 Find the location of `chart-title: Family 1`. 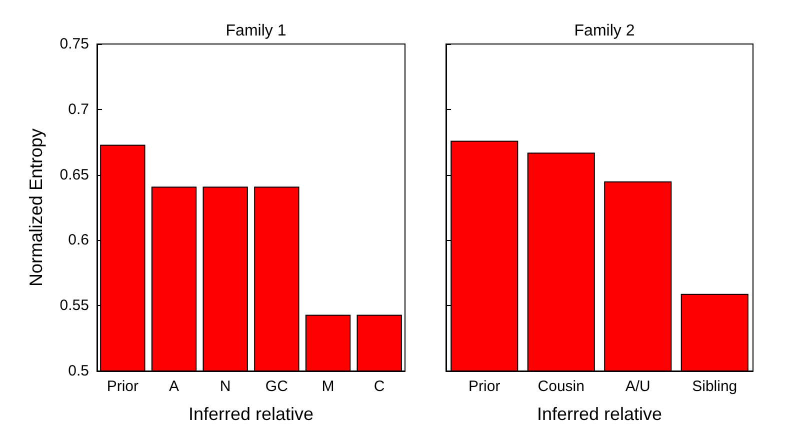

chart-title: Family 1 is located at coordinates (256, 31).